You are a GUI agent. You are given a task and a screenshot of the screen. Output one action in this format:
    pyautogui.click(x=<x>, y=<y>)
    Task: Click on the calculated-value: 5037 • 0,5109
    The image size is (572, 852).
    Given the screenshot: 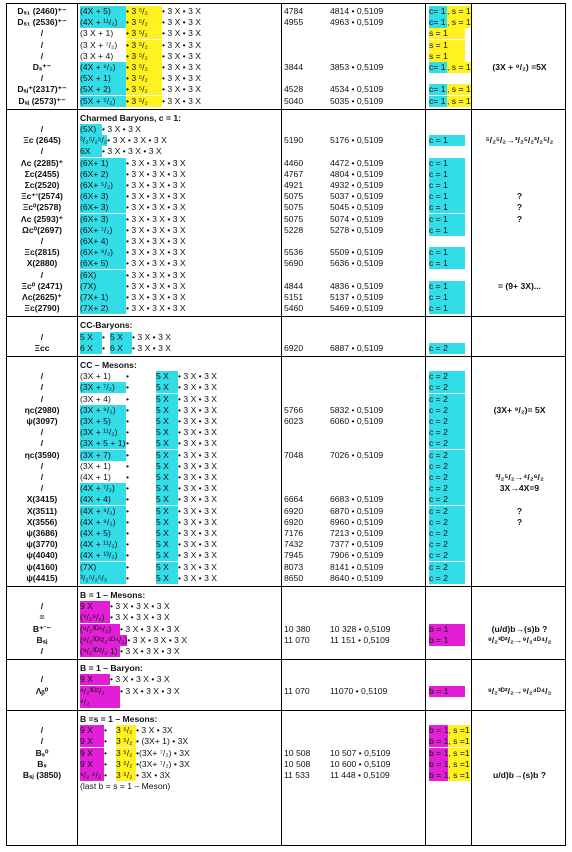 What is the action you would take?
    pyautogui.click(x=357, y=196)
    